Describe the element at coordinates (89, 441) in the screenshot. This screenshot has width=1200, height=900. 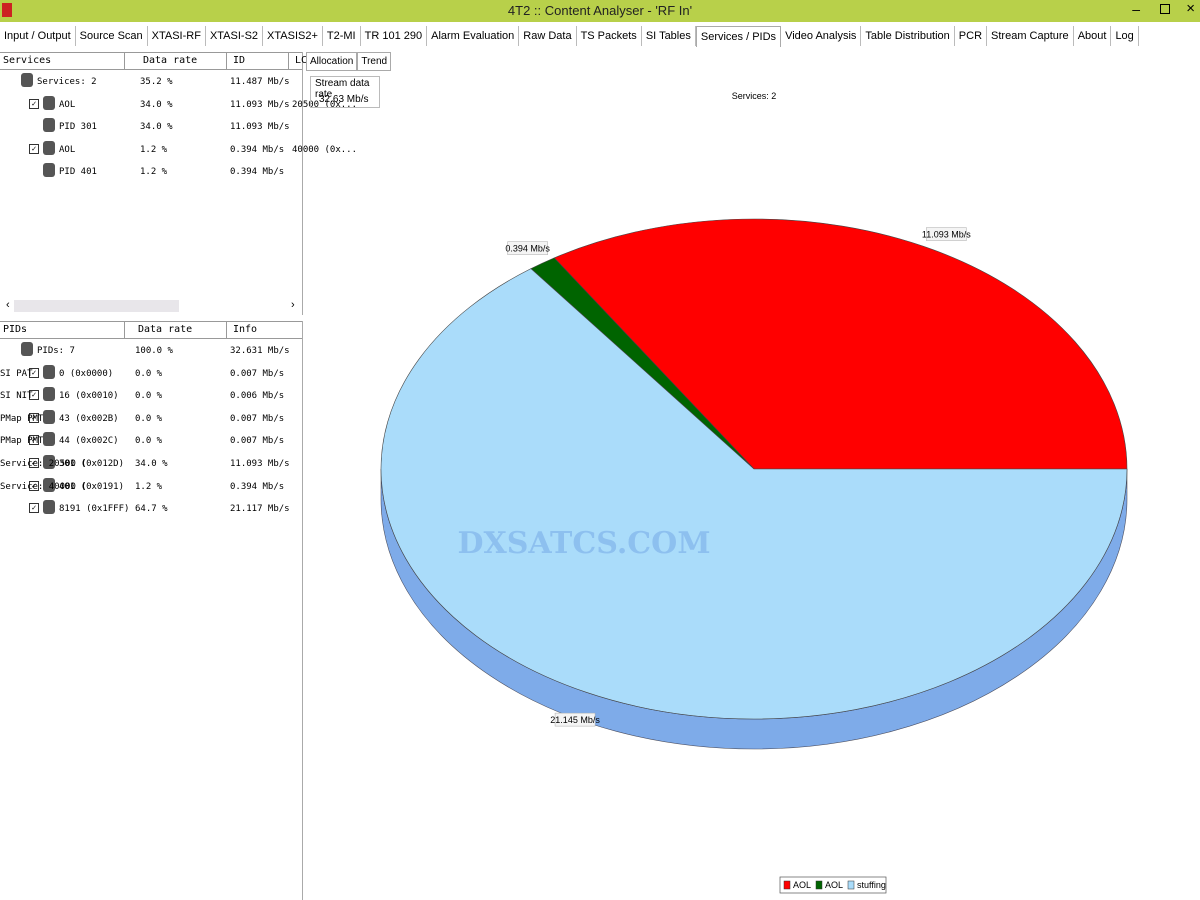
I see `cell: 44 (0x002C)` at that location.